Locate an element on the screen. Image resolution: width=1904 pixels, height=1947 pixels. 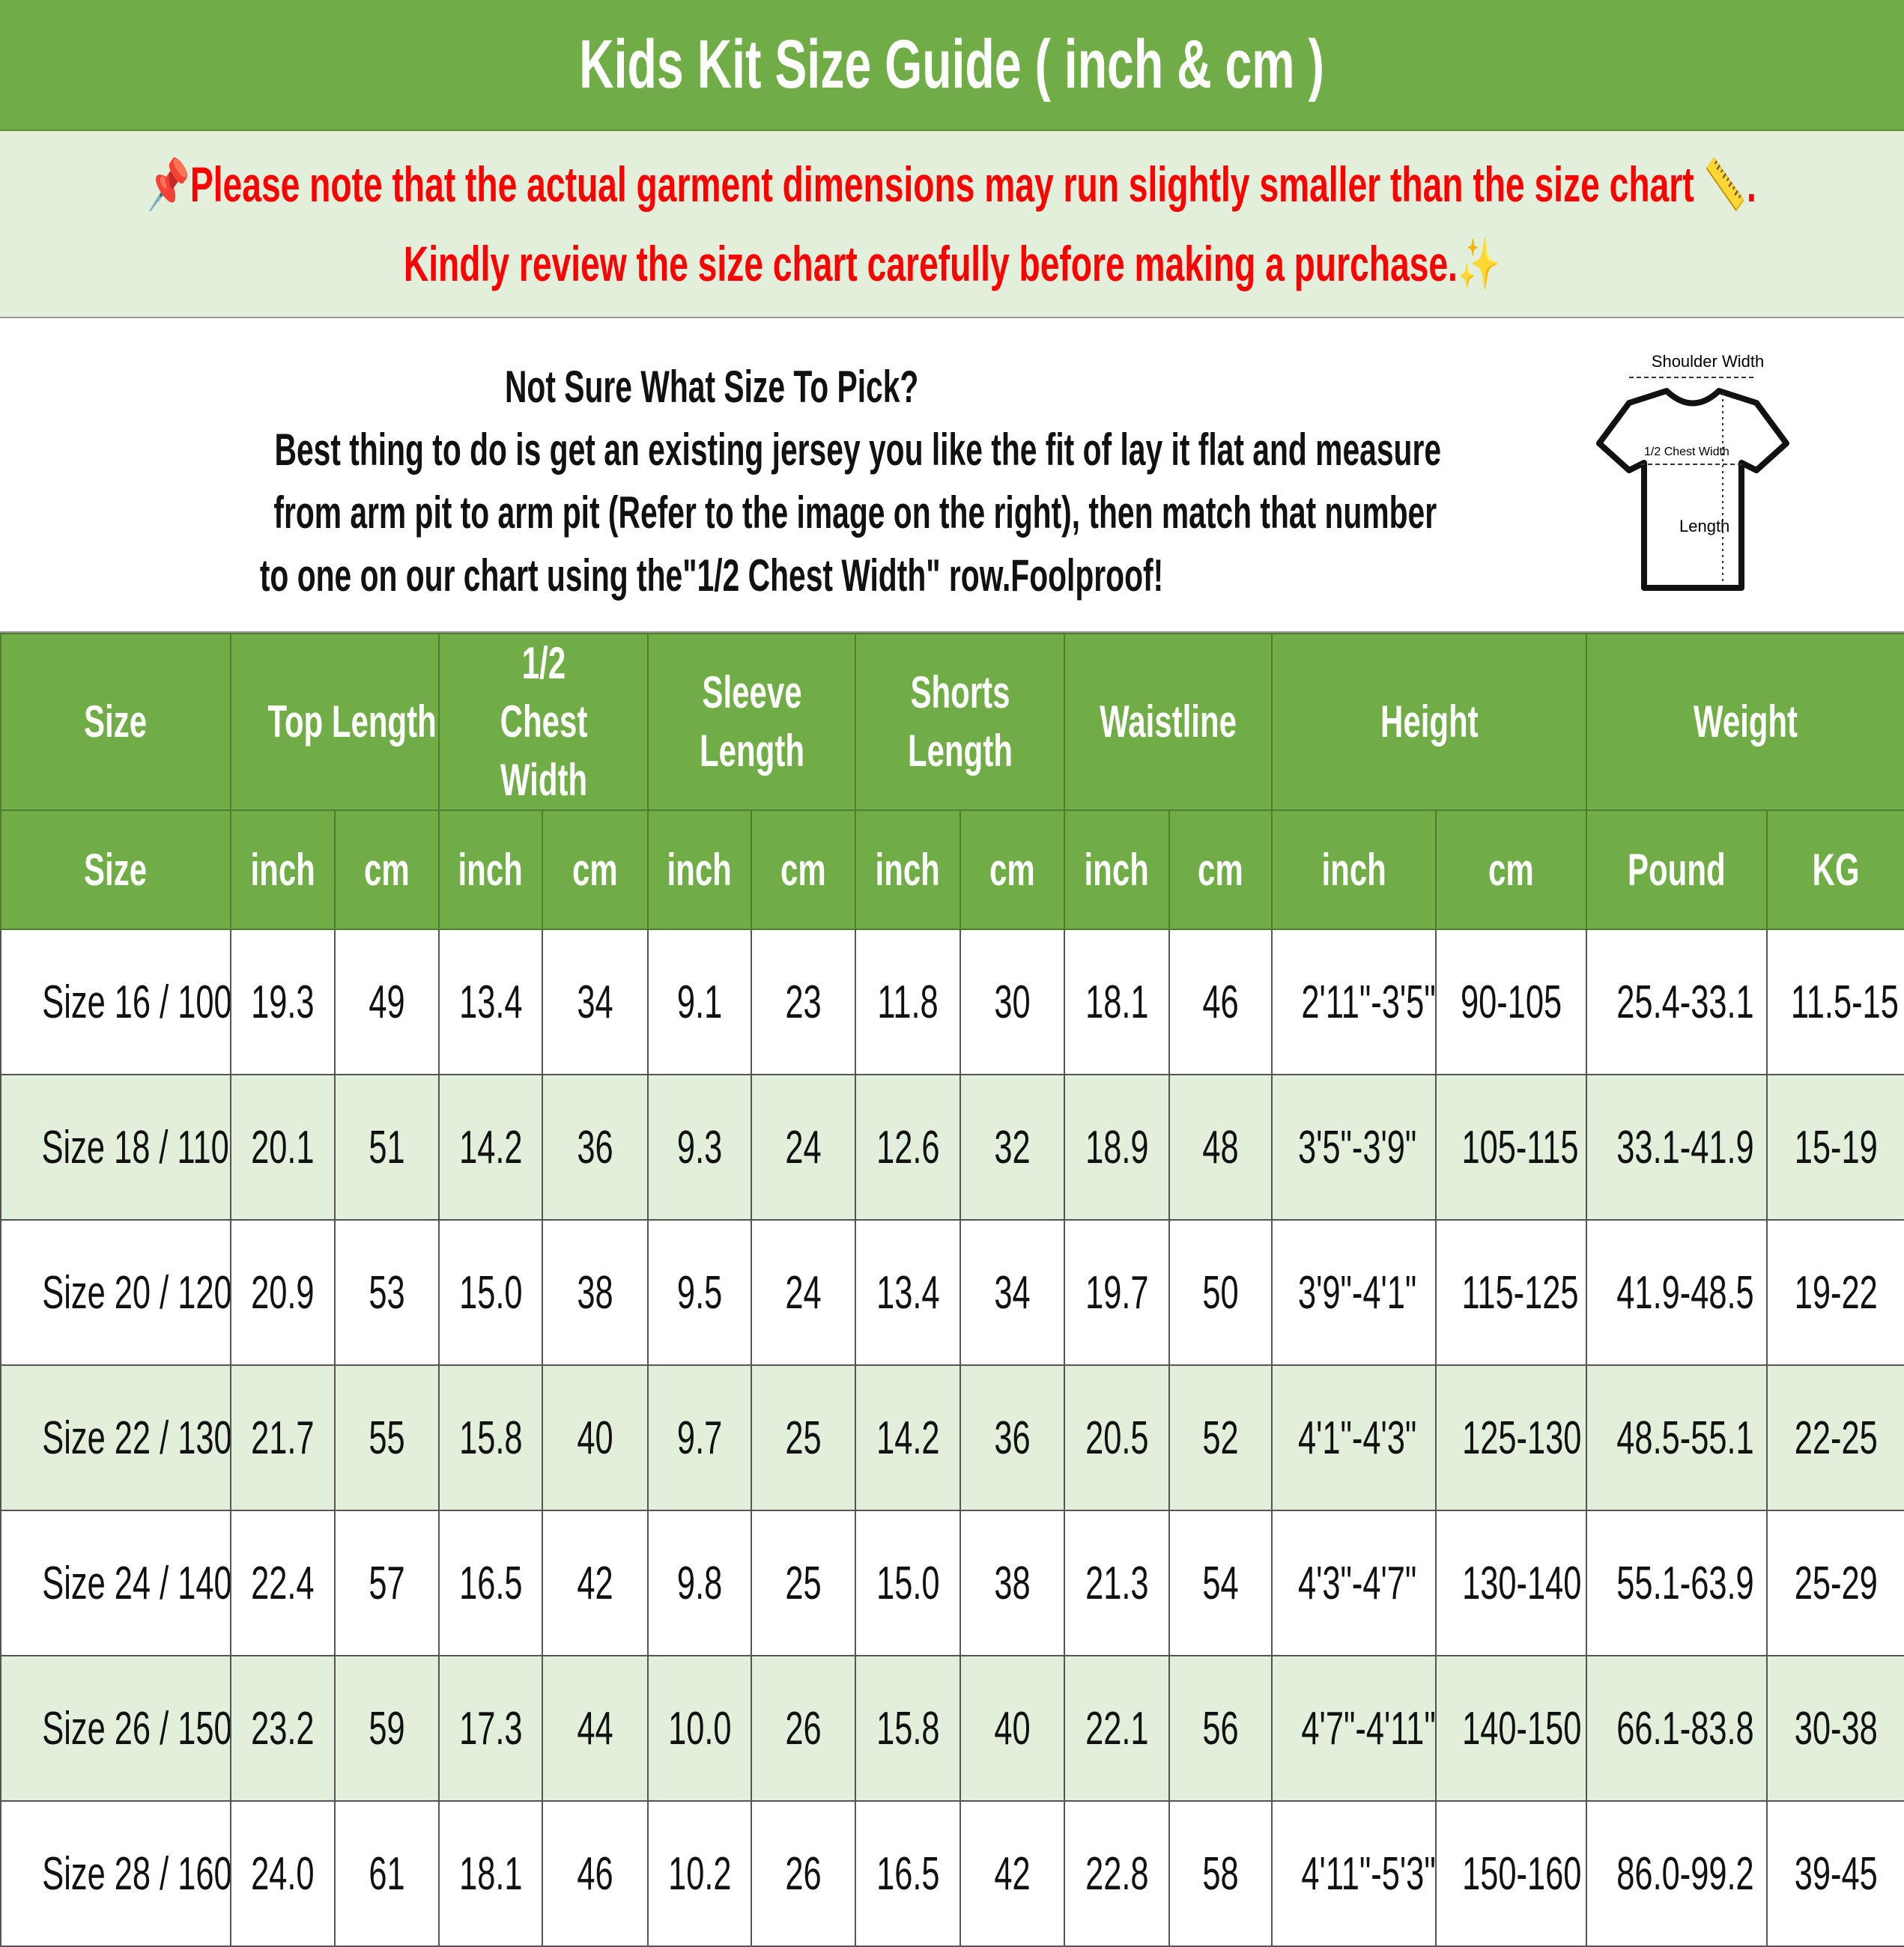
value-cell: 21.3 is located at coordinates (1117, 1583).